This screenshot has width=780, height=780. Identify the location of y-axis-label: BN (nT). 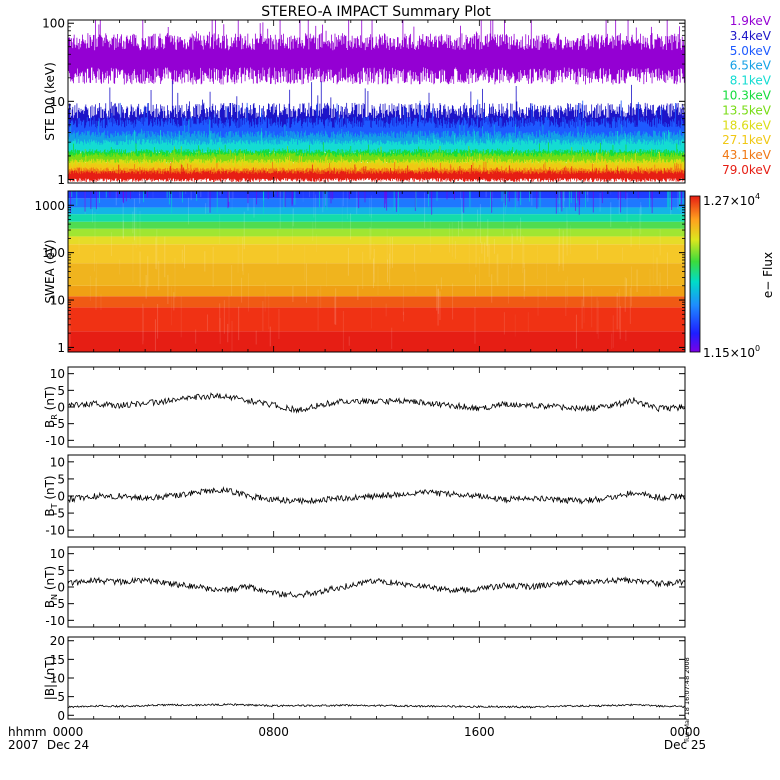
(51, 587).